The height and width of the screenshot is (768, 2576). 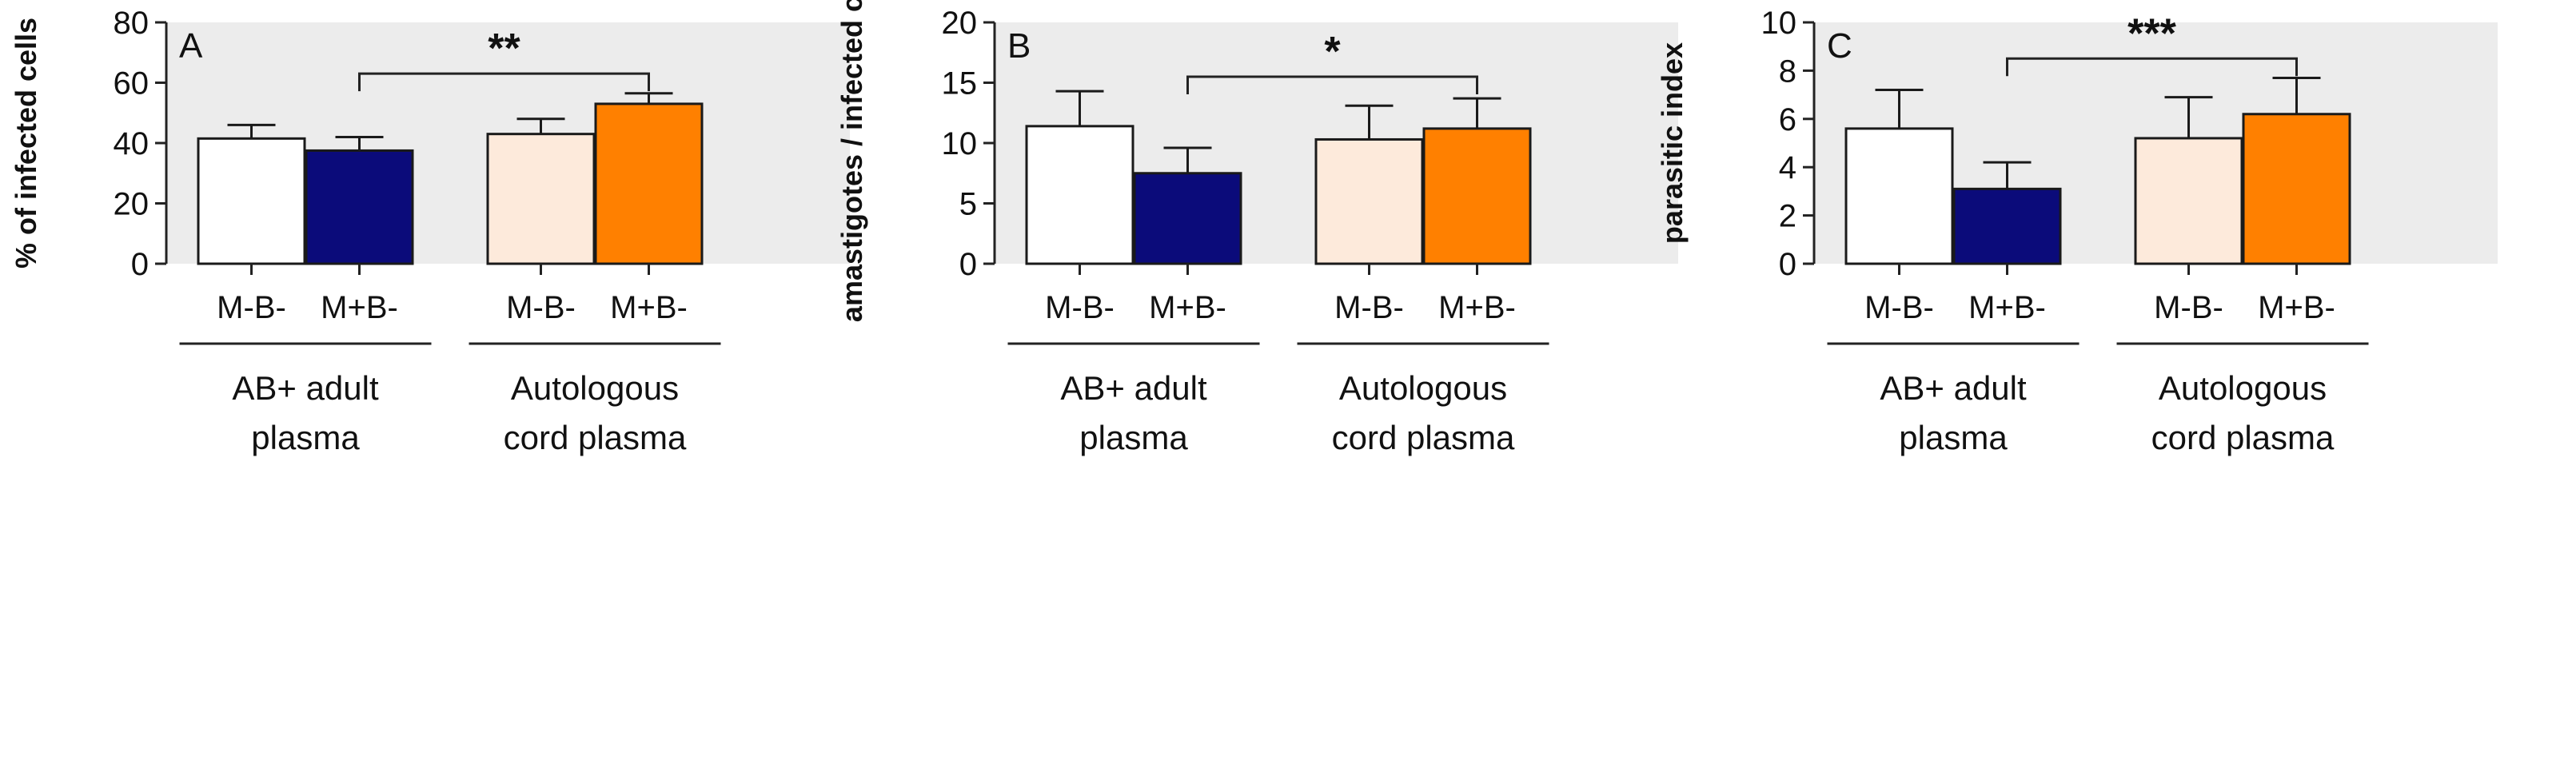 I want to click on y-tick-label: 15, so click(x=960, y=83).